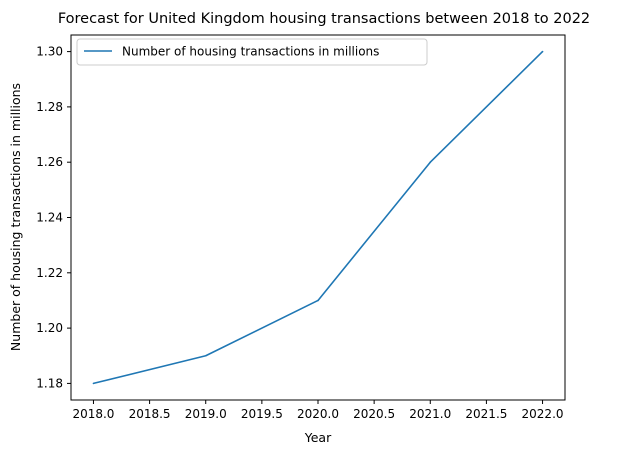  What do you see at coordinates (150, 414) in the screenshot?
I see `x-tick-label: 2018.5` at bounding box center [150, 414].